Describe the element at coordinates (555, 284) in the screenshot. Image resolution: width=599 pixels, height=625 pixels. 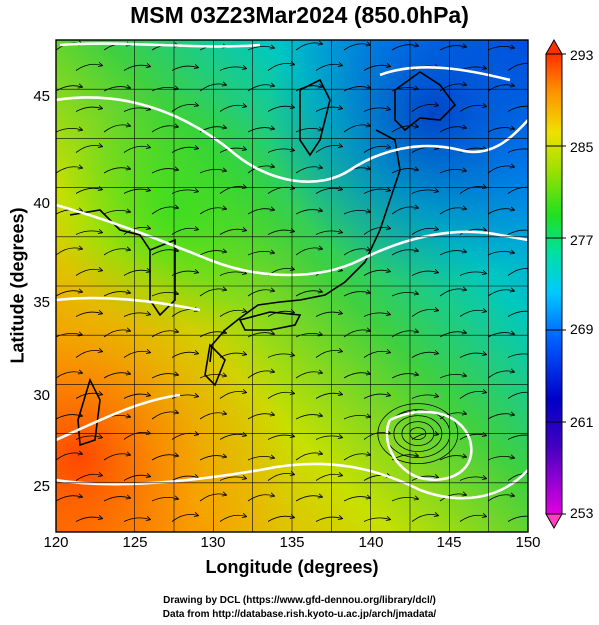
I see `colorbar` at that location.